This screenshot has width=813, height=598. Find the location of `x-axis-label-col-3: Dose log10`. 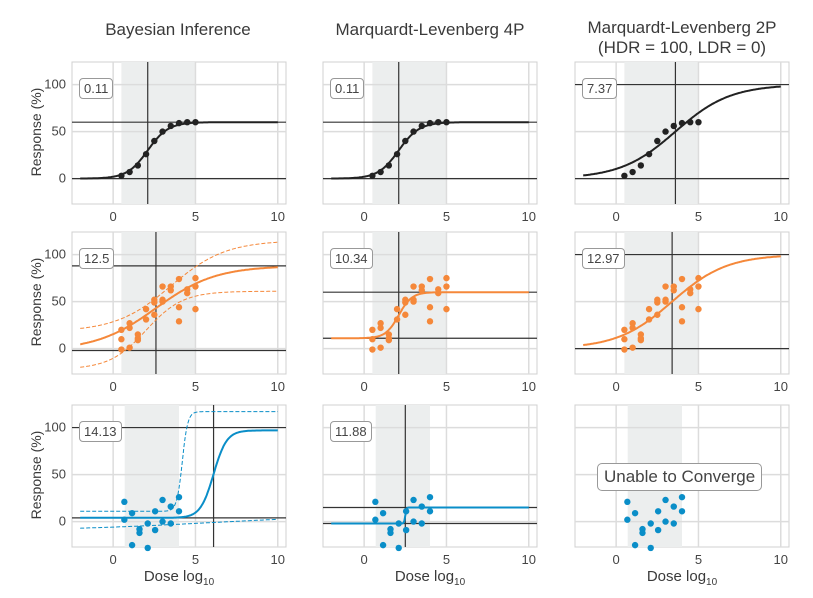

x-axis-label-col-3: Dose log10 is located at coordinates (682, 578).